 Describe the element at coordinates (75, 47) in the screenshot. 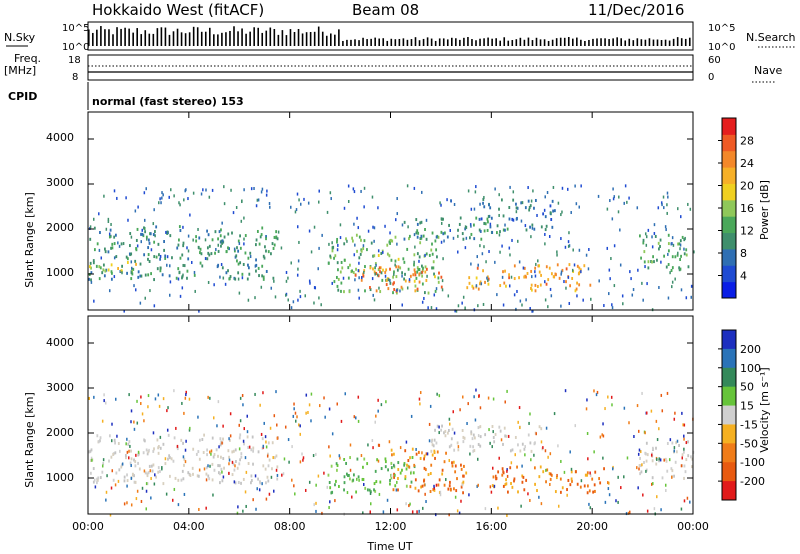

I see `nsky-tick-bottom: 10^0` at that location.